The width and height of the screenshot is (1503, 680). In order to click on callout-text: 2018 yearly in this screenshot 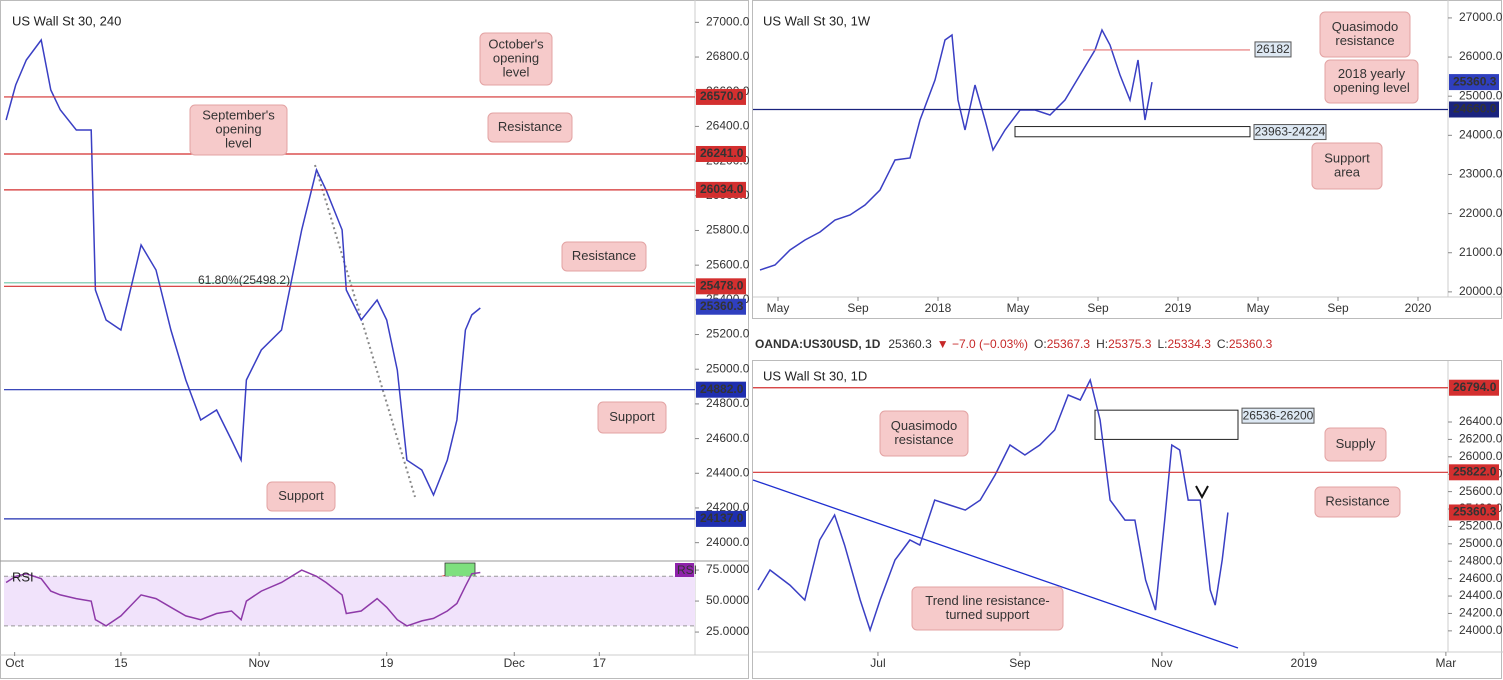, I will do `click(1372, 73)`.